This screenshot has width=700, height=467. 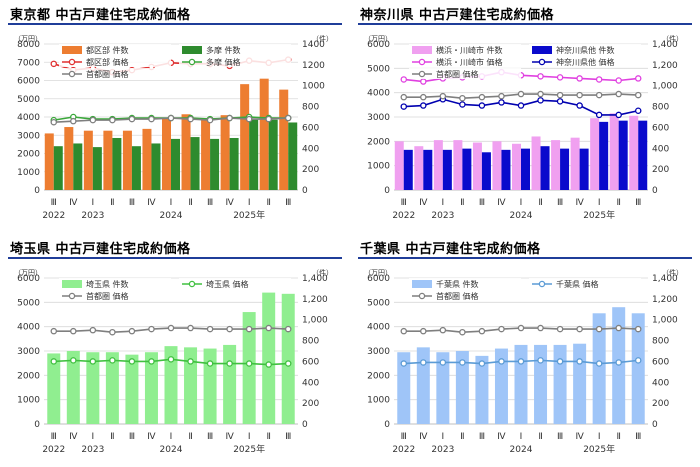 I want to click on legend-label: 横浜・川崎市 件数, so click(x=469, y=50).